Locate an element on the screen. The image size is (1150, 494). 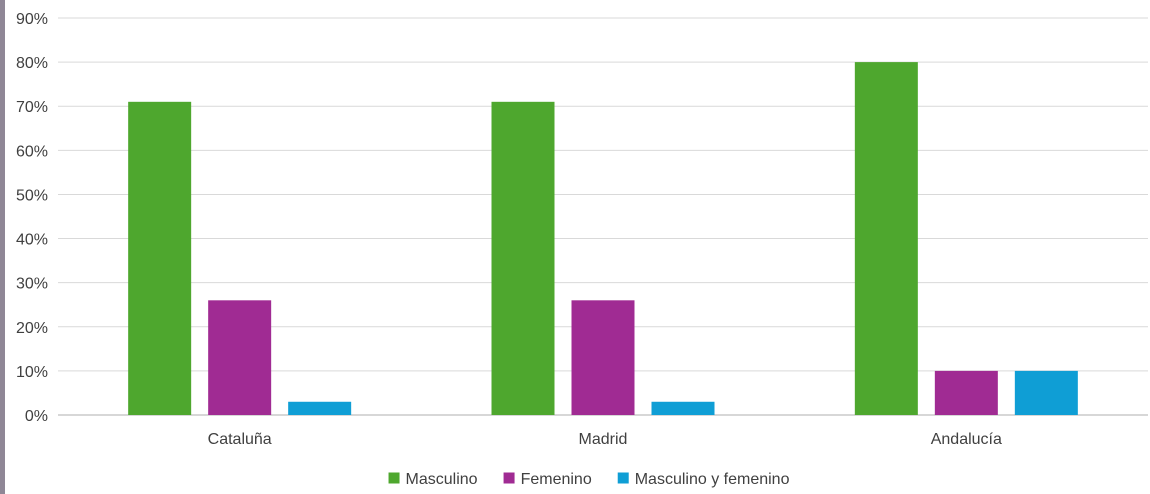
y-tick-label: 10% is located at coordinates (32, 372).